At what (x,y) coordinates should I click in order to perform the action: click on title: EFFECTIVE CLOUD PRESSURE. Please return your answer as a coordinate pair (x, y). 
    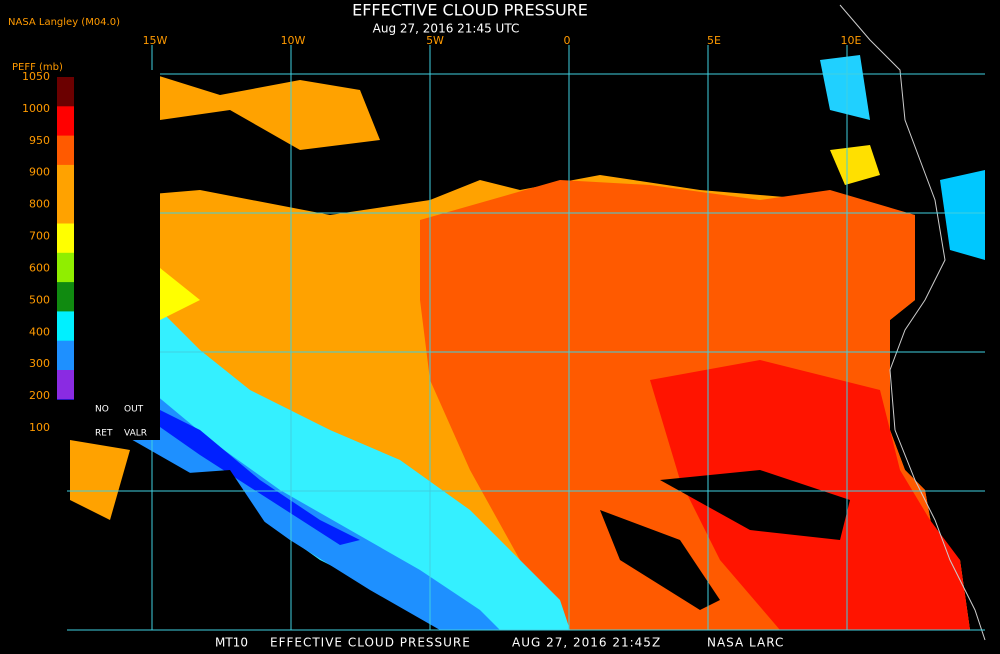
    Looking at the image, I should click on (470, 10).